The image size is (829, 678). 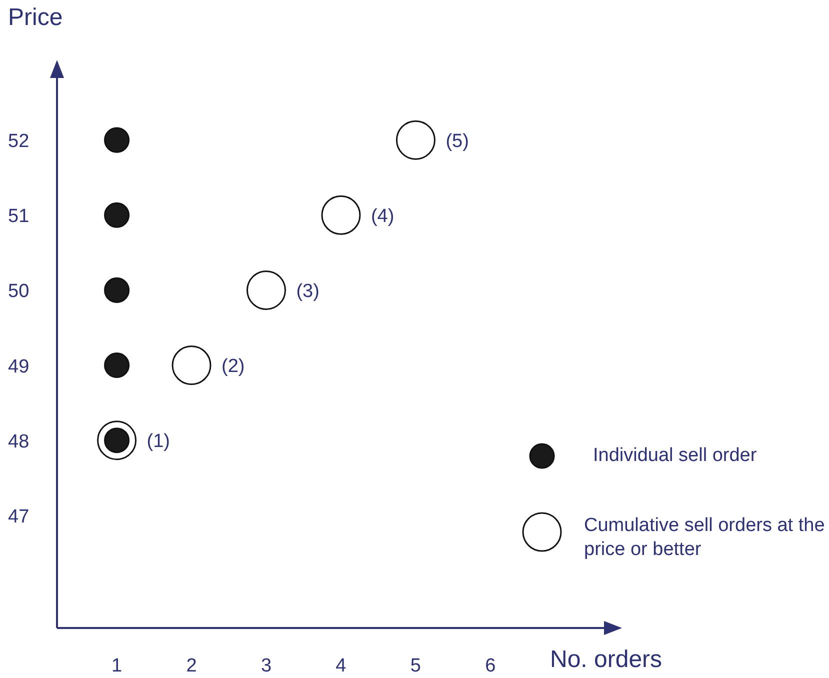 I want to click on y-tick-label: 47, so click(x=19, y=517).